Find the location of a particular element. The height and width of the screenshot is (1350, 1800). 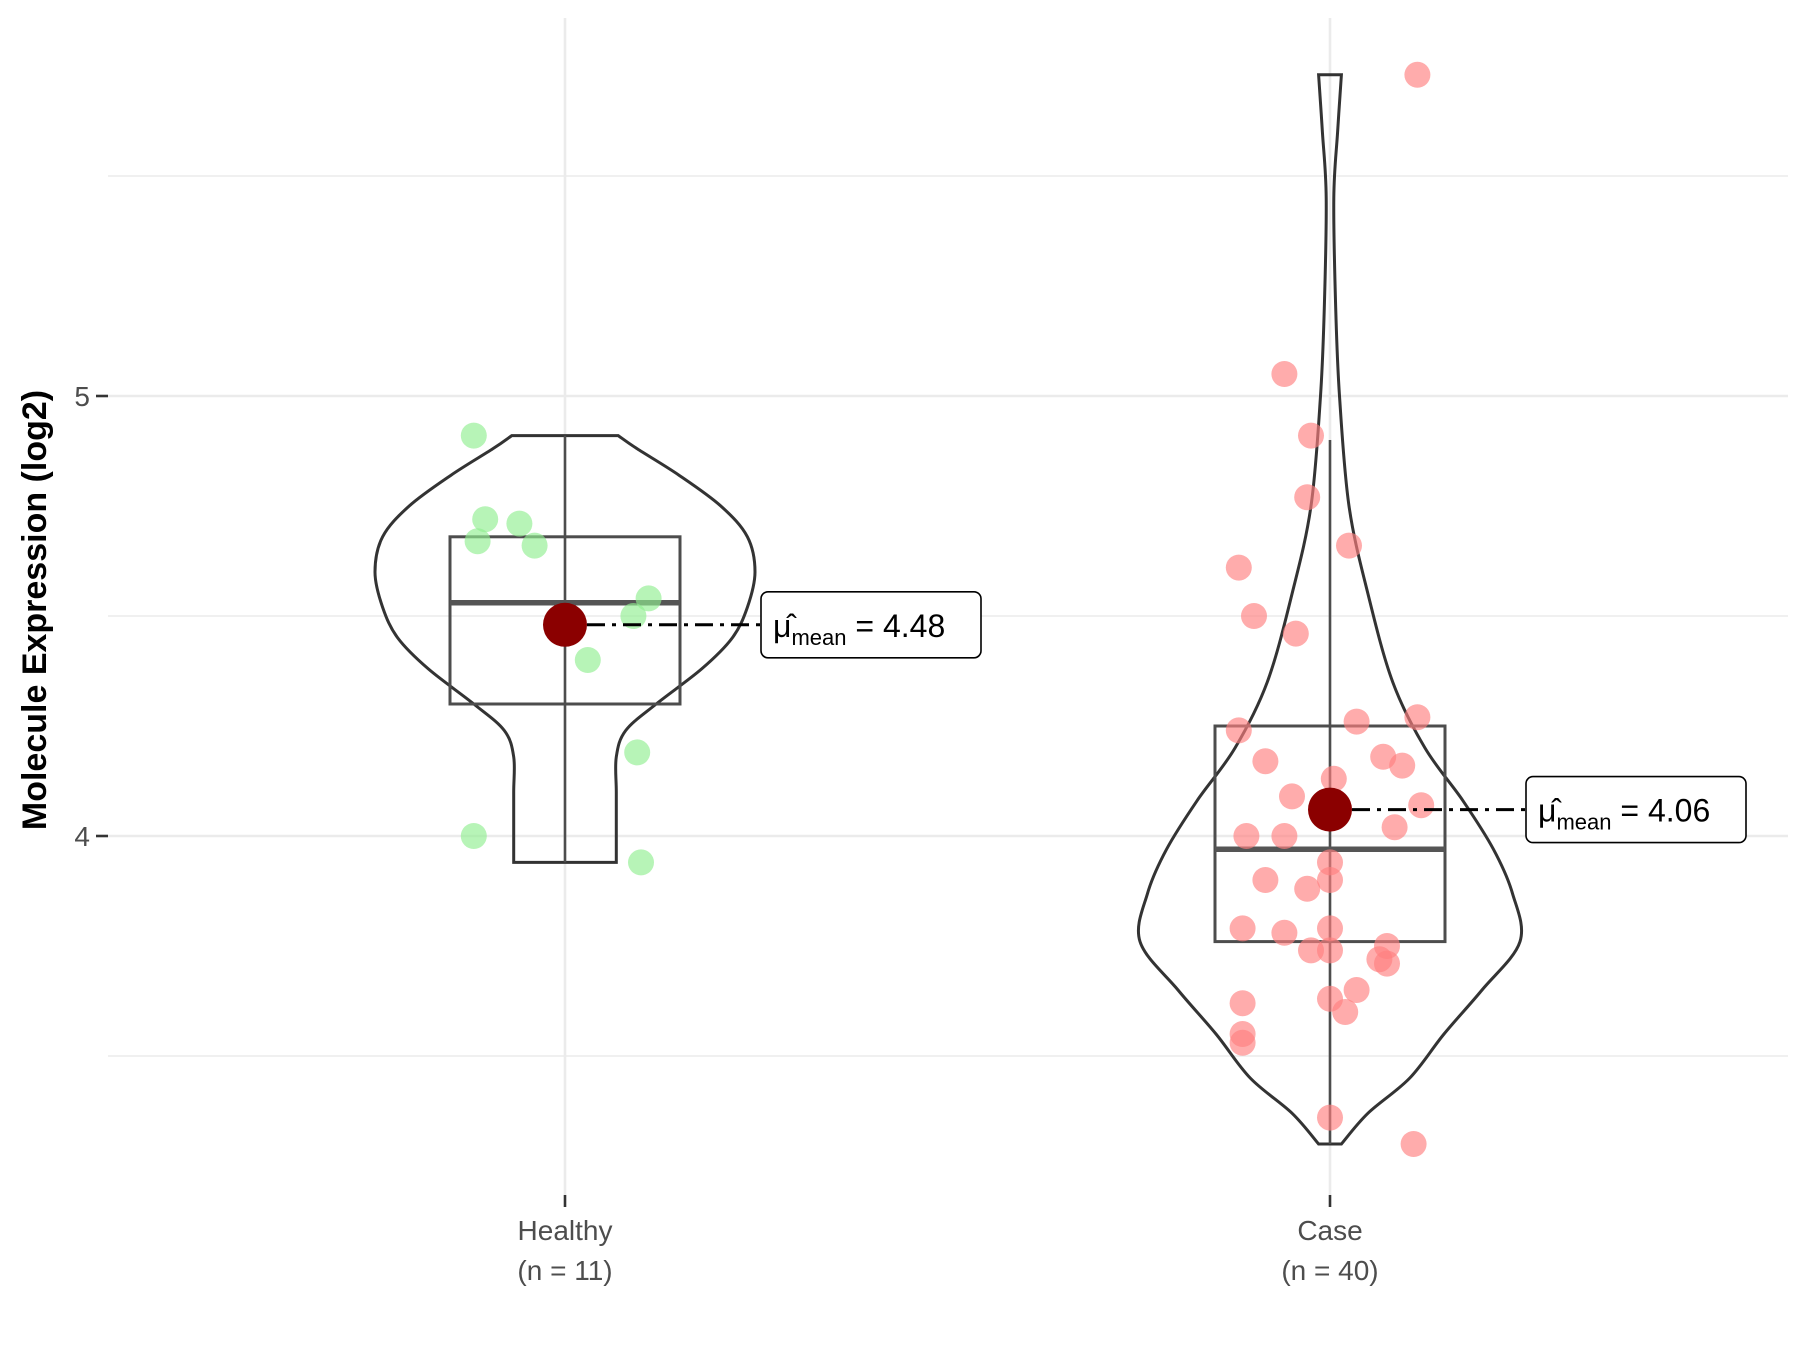

mean-value: = 4.48 is located at coordinates (895, 626).